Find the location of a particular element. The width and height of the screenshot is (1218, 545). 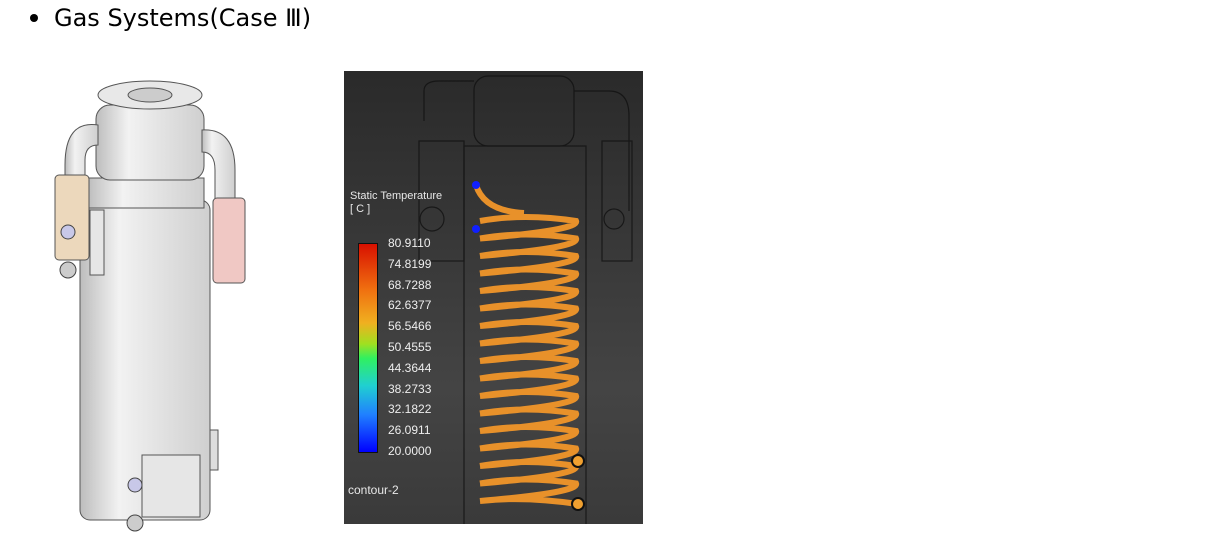

legend-tick: 50.4555 is located at coordinates (410, 347).